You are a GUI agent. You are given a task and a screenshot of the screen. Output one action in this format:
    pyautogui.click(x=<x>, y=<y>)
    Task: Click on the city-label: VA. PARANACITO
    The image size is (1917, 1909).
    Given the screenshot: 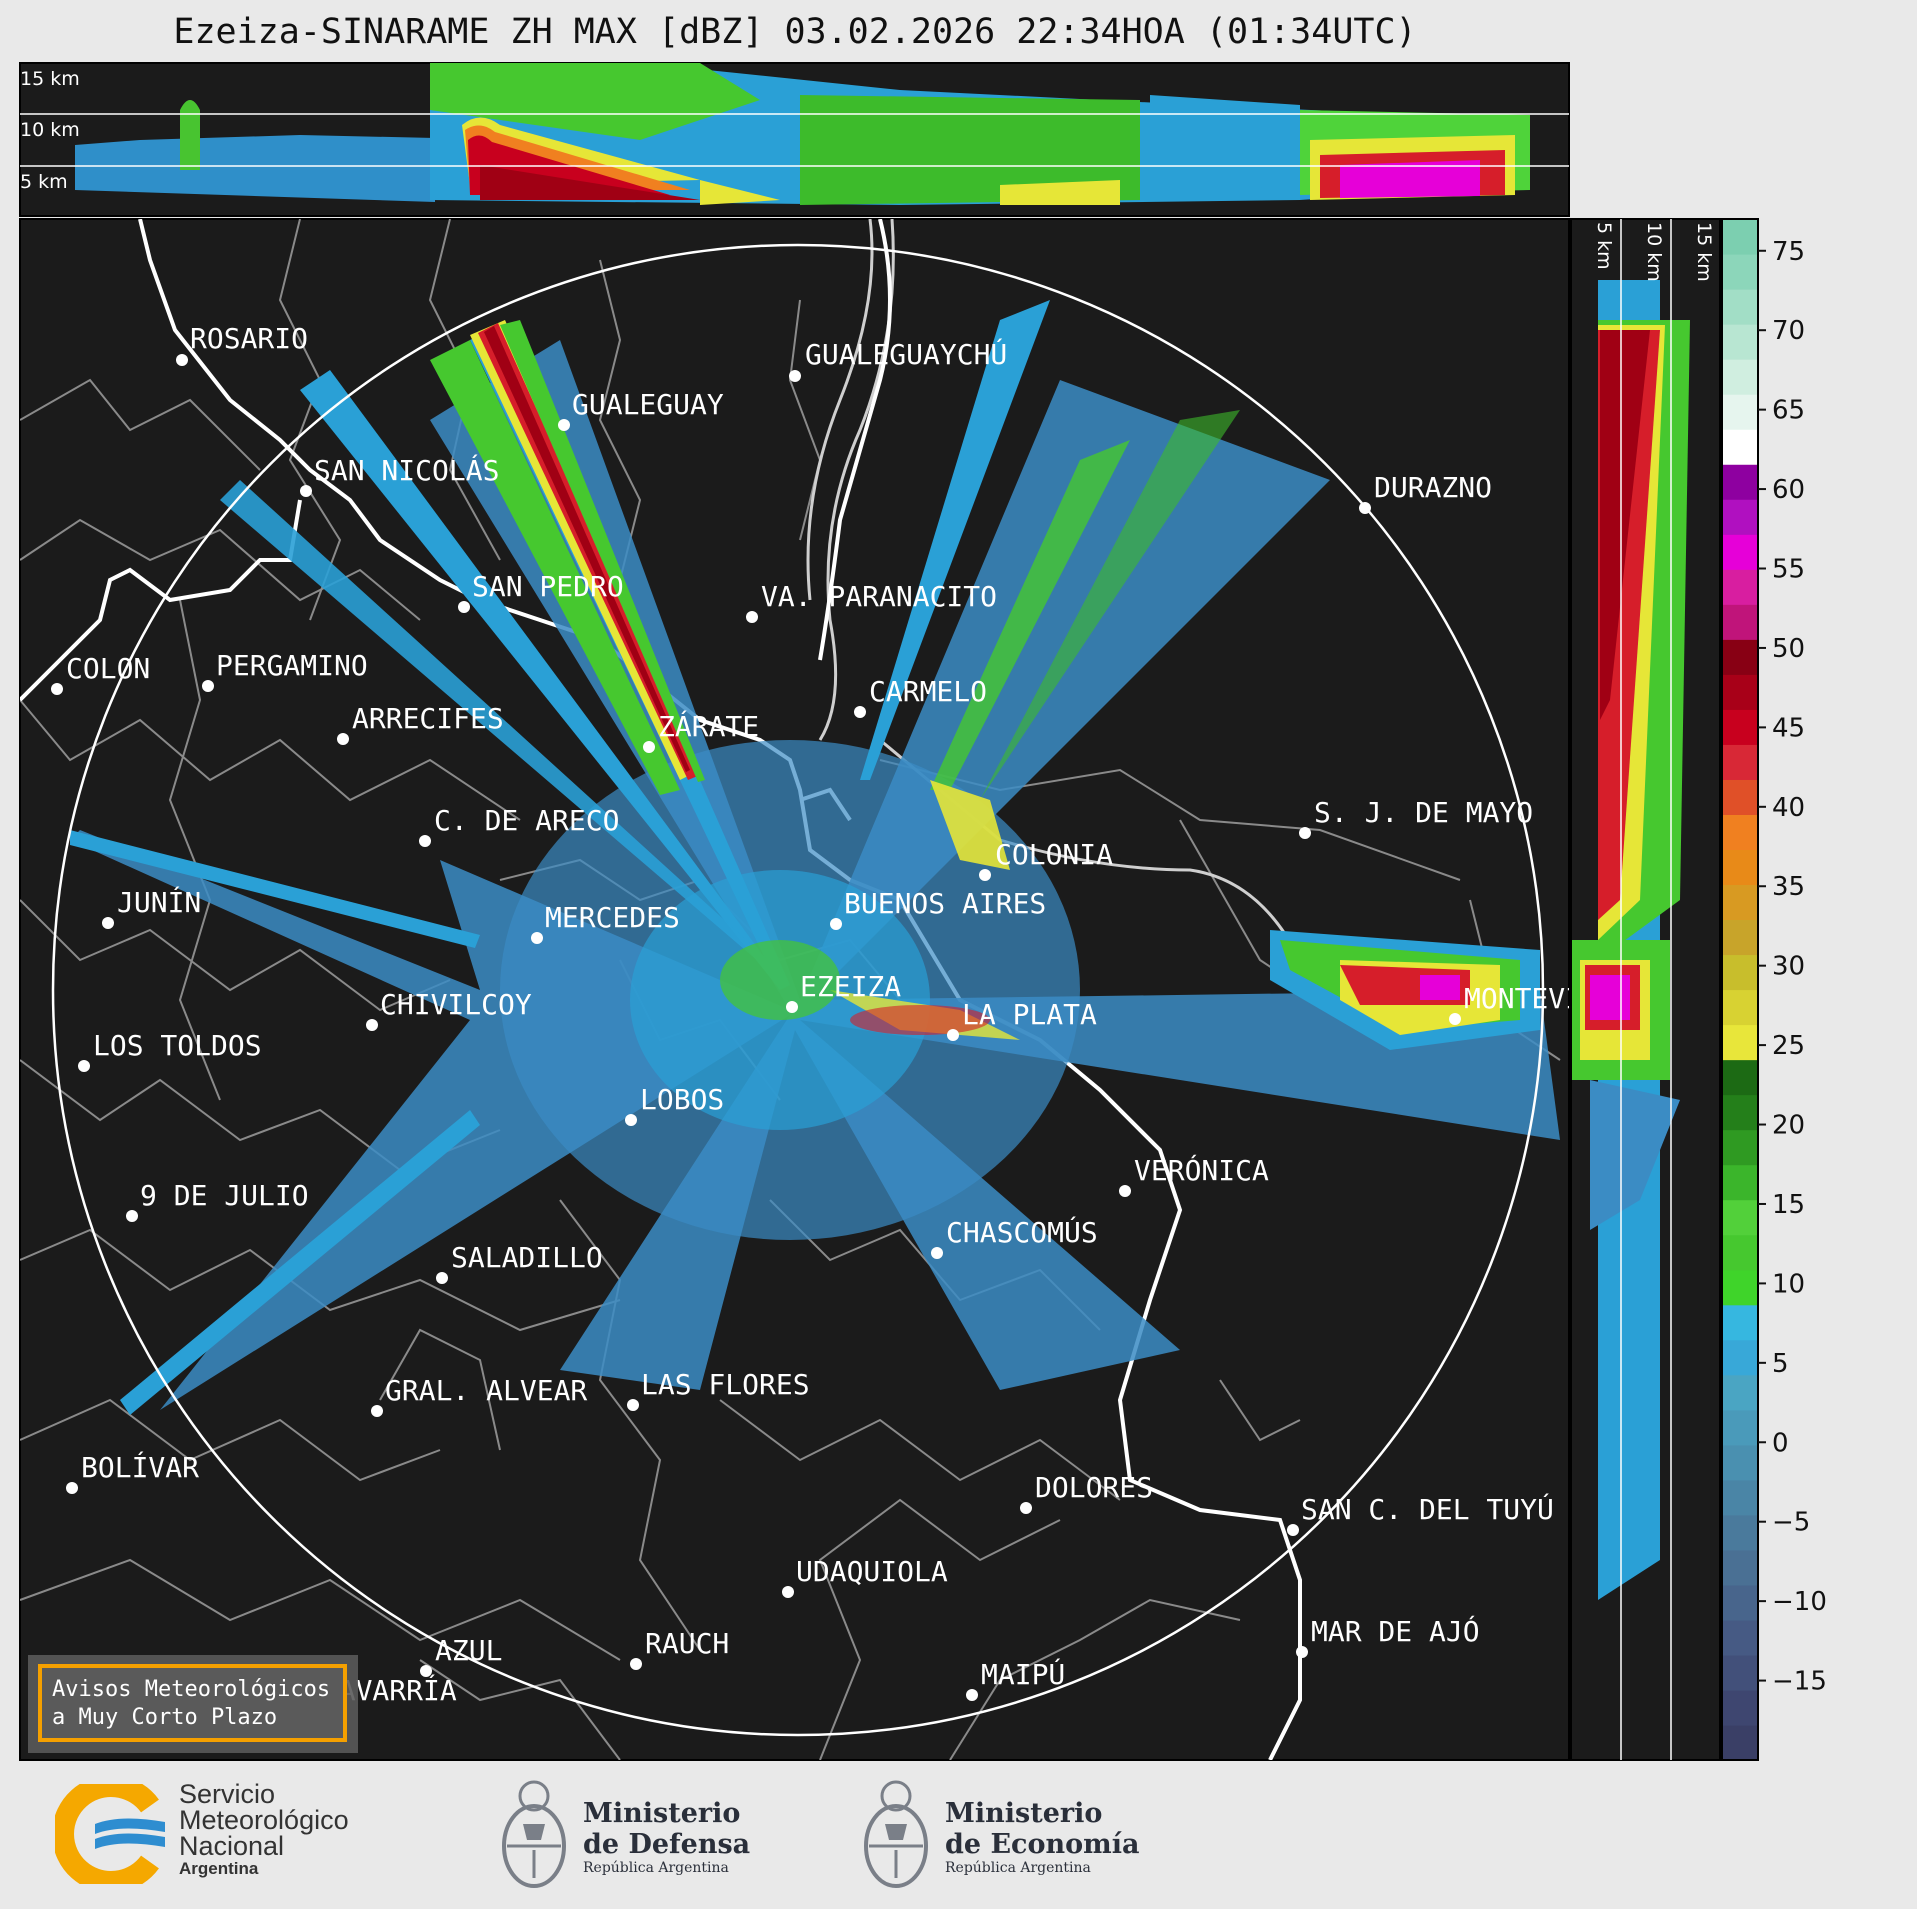 What is the action you would take?
    pyautogui.click(x=879, y=596)
    